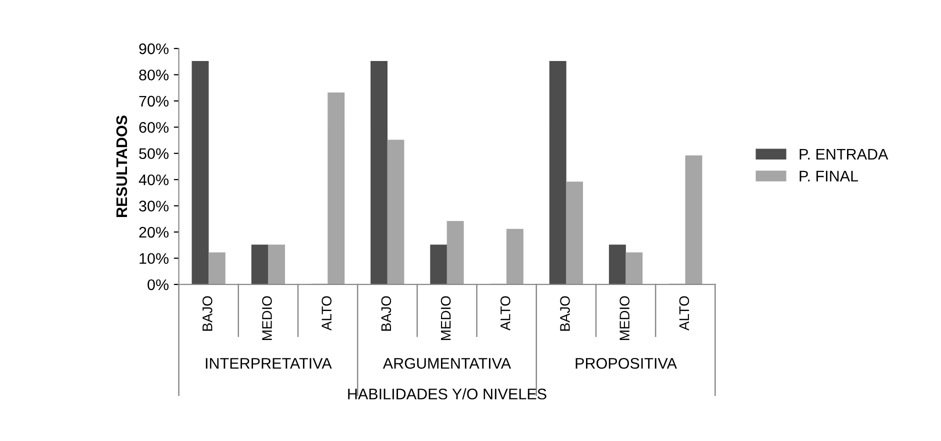 The image size is (941, 441). I want to click on legend-label: P. ENTRADA, so click(844, 154).